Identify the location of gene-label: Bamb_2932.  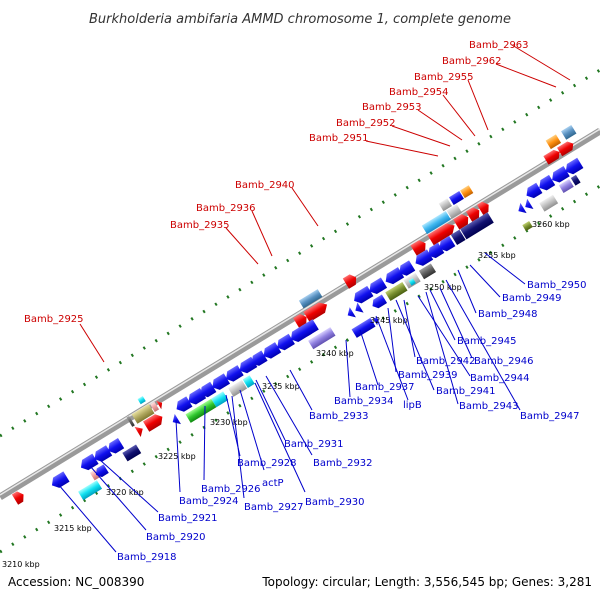
(343, 463).